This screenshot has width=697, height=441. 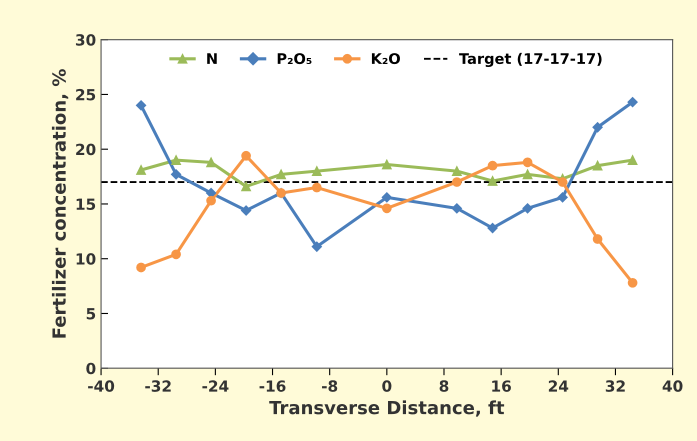 I want to click on x-tick-label: 0, so click(x=387, y=386).